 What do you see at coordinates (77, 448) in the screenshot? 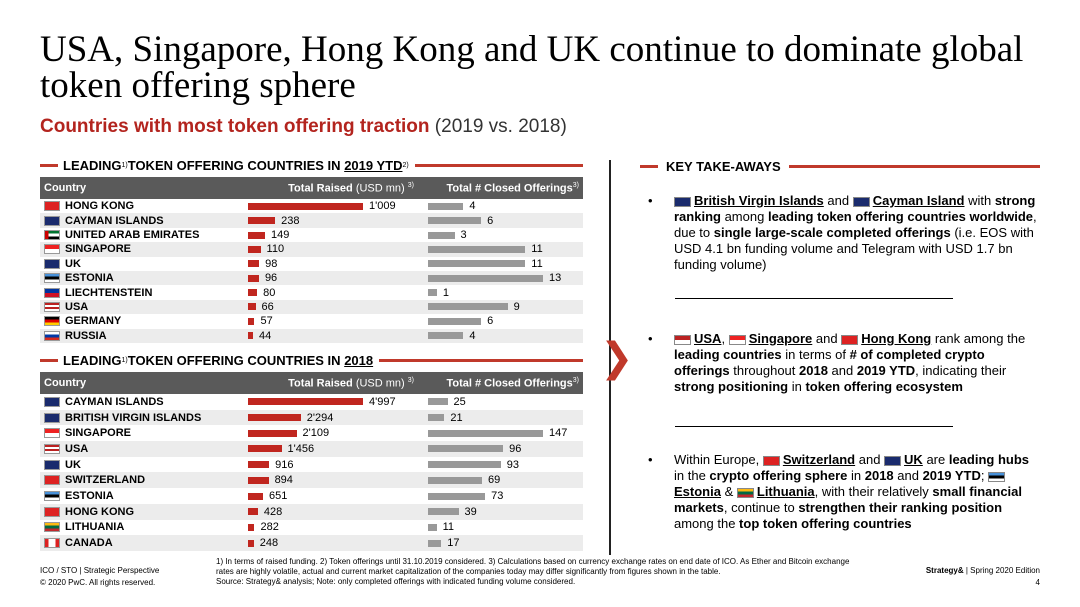
I see `country-name: USA` at bounding box center [77, 448].